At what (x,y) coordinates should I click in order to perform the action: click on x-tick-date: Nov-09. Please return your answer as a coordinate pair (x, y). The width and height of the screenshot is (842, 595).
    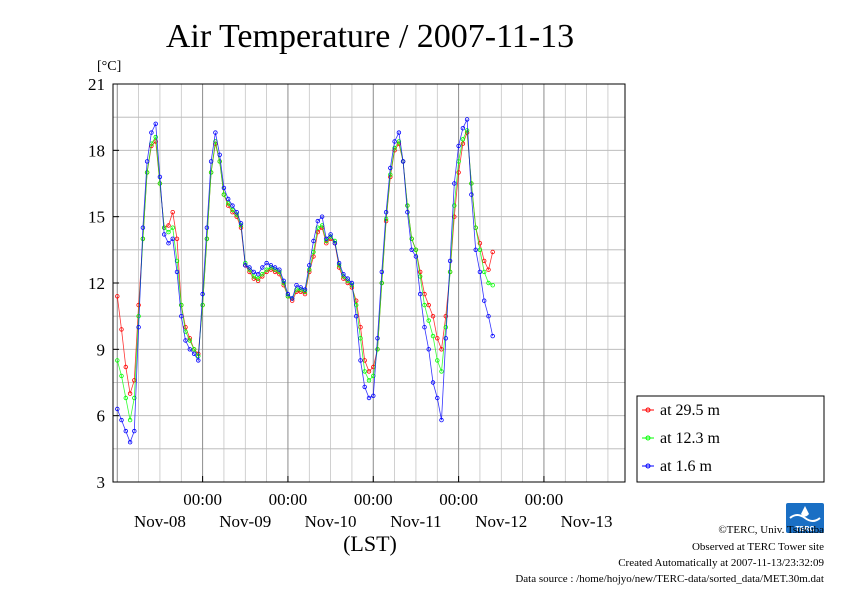
    Looking at the image, I should click on (245, 521).